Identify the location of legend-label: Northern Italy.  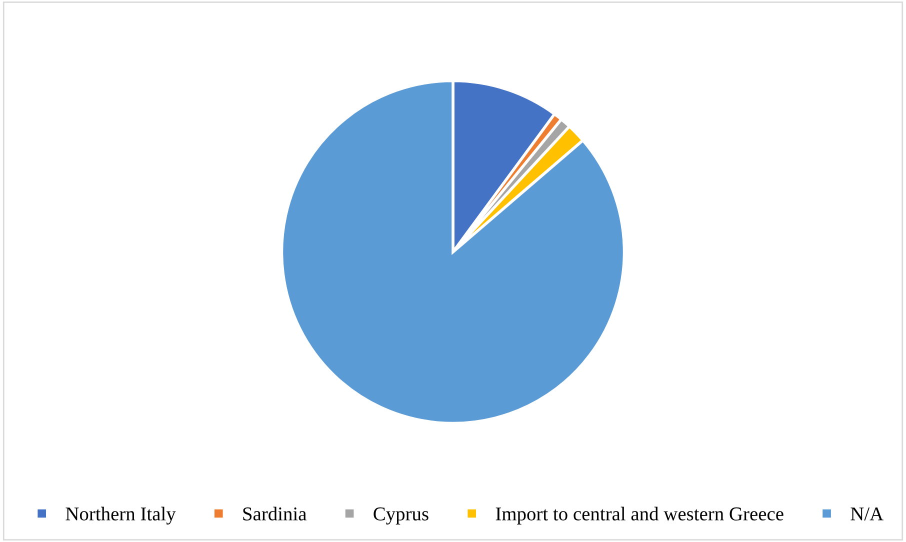
(121, 515).